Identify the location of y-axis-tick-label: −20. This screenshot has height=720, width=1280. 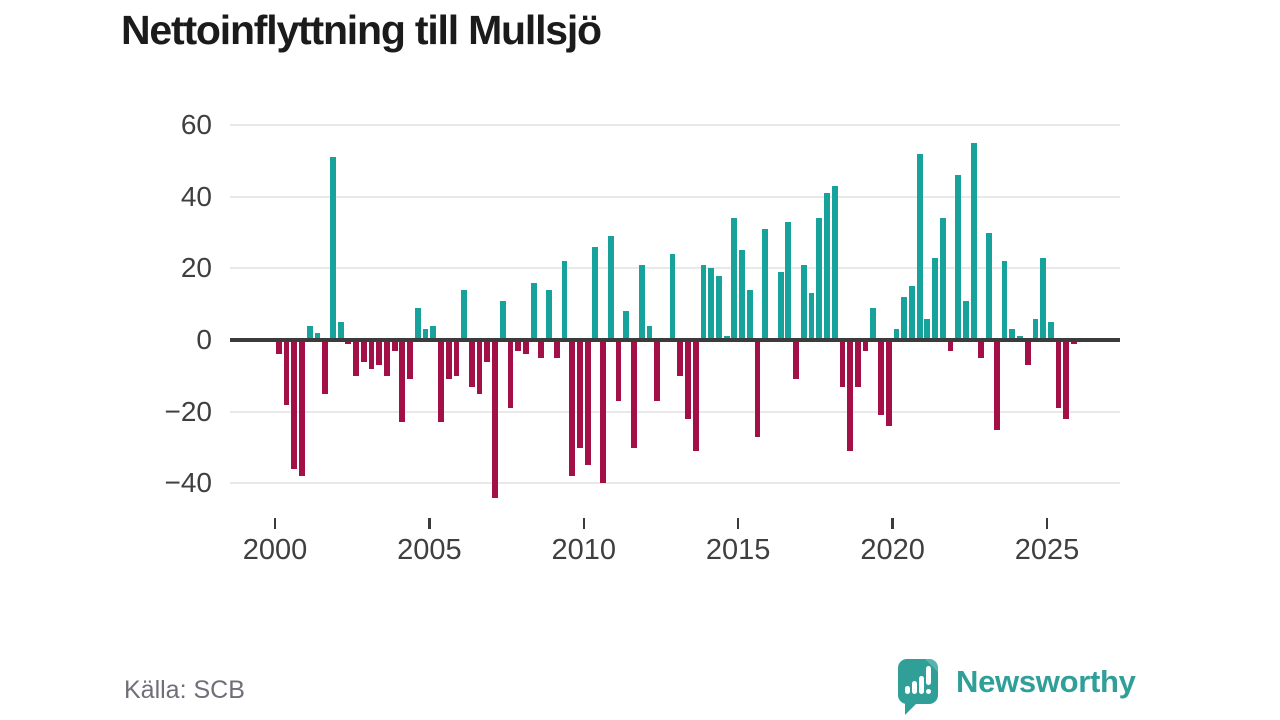
(188, 411).